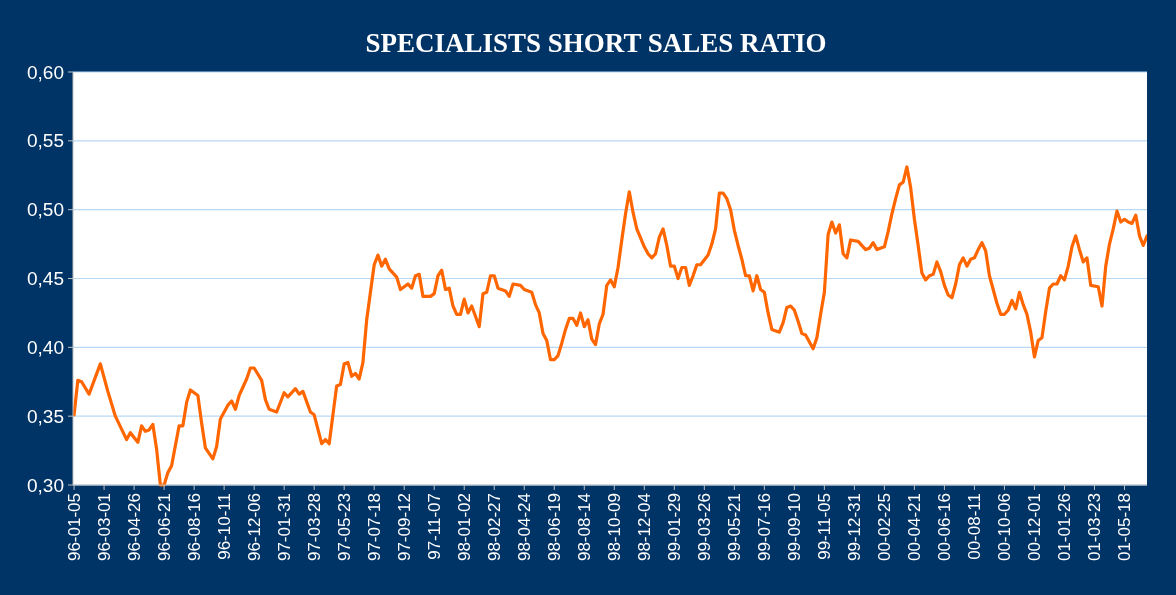 The image size is (1176, 595). What do you see at coordinates (525, 527) in the screenshot?
I see `x-tick-label: 98-04-24` at bounding box center [525, 527].